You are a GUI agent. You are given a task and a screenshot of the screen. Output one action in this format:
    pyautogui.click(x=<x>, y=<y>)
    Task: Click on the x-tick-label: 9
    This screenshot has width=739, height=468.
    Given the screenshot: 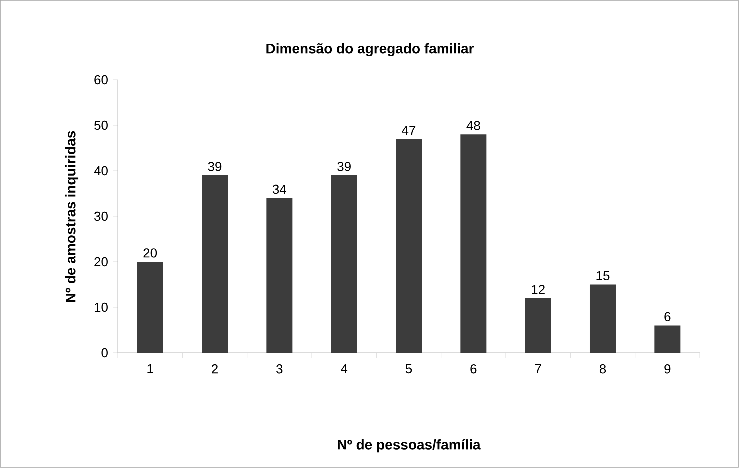 What is the action you would take?
    pyautogui.click(x=667, y=369)
    